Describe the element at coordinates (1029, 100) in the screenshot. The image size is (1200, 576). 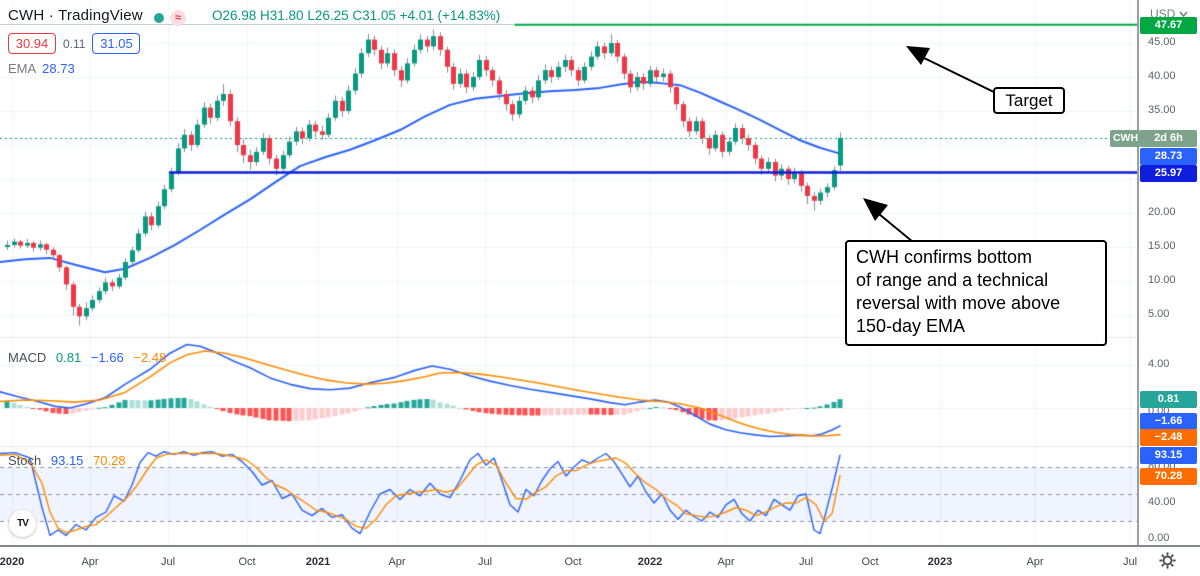
I see `target-annotation: Target` at that location.